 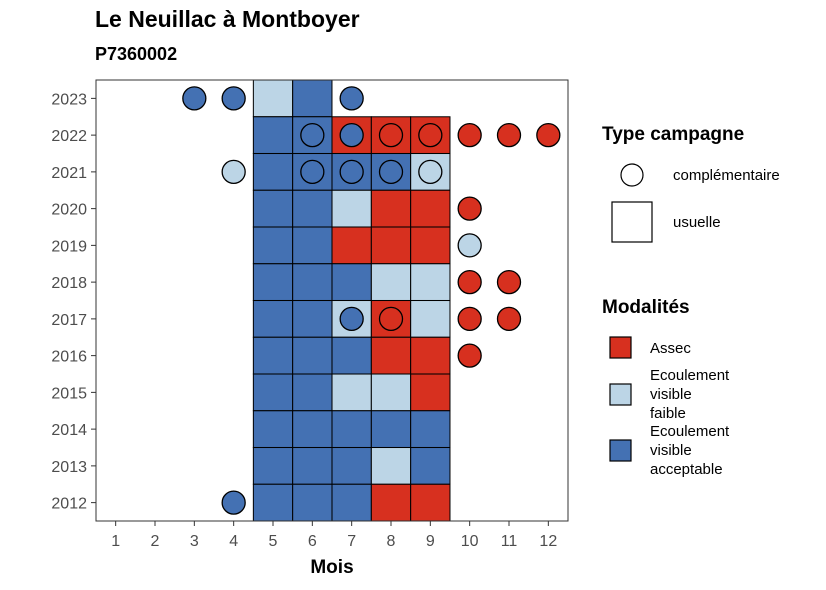 What do you see at coordinates (273, 541) in the screenshot?
I see `x-tick-label: 5` at bounding box center [273, 541].